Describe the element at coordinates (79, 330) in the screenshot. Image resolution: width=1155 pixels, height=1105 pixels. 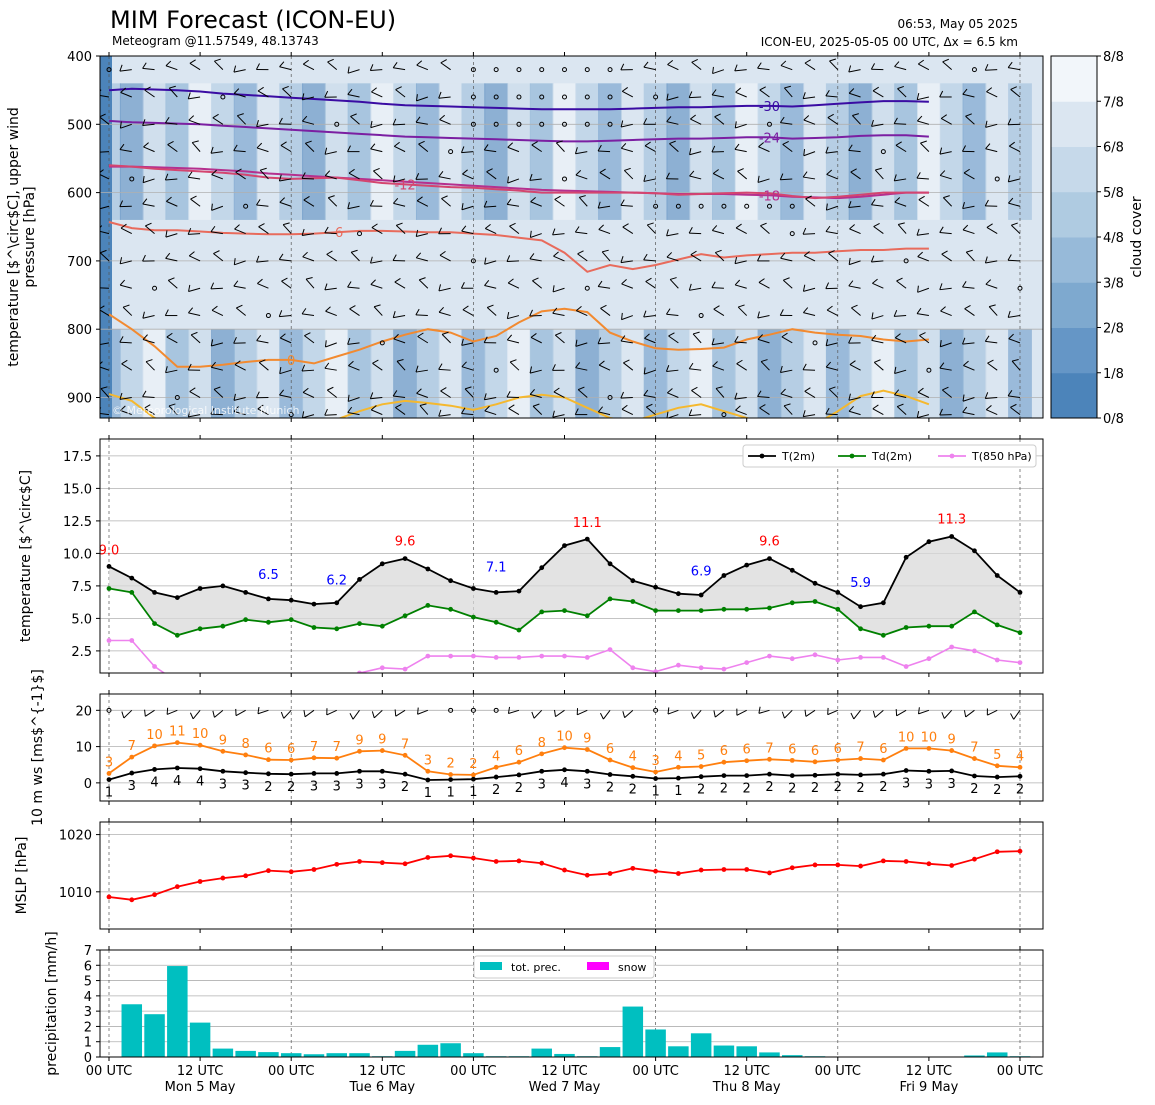
I see `y-tick-label: 800` at that location.